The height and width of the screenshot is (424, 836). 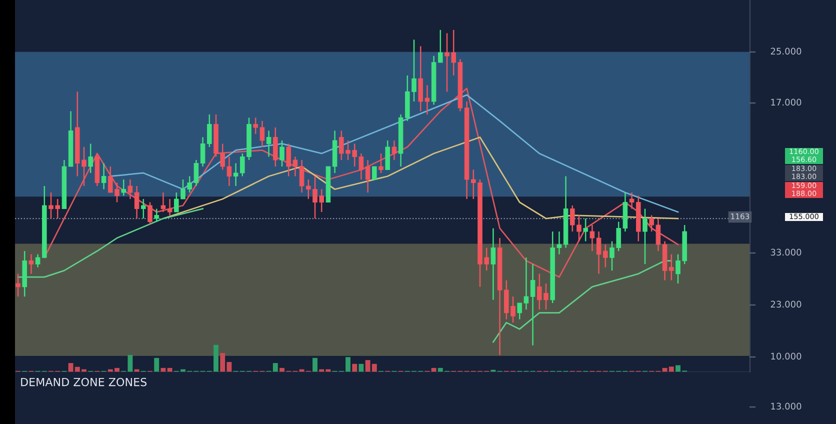 I want to click on text: DEMAND ZONE ZONES, so click(x=84, y=382).